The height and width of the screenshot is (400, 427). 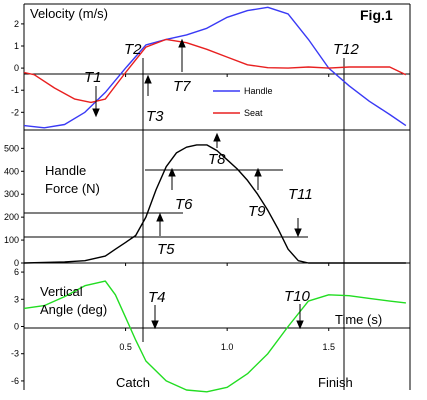 What do you see at coordinates (217, 159) in the screenshot?
I see `marker-t8: T8` at bounding box center [217, 159].